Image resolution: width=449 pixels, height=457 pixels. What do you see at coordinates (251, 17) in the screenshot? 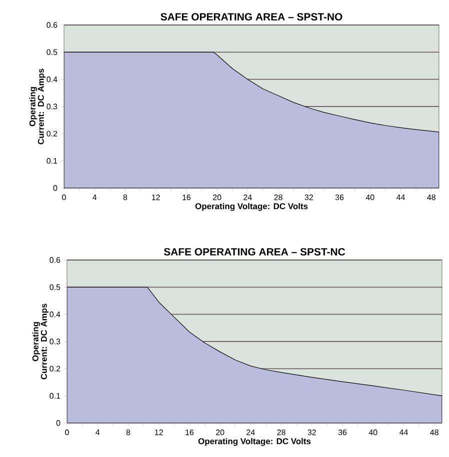
I see `chart-title: SAFE OPERATING AREA – SPST-NO` at bounding box center [251, 17].